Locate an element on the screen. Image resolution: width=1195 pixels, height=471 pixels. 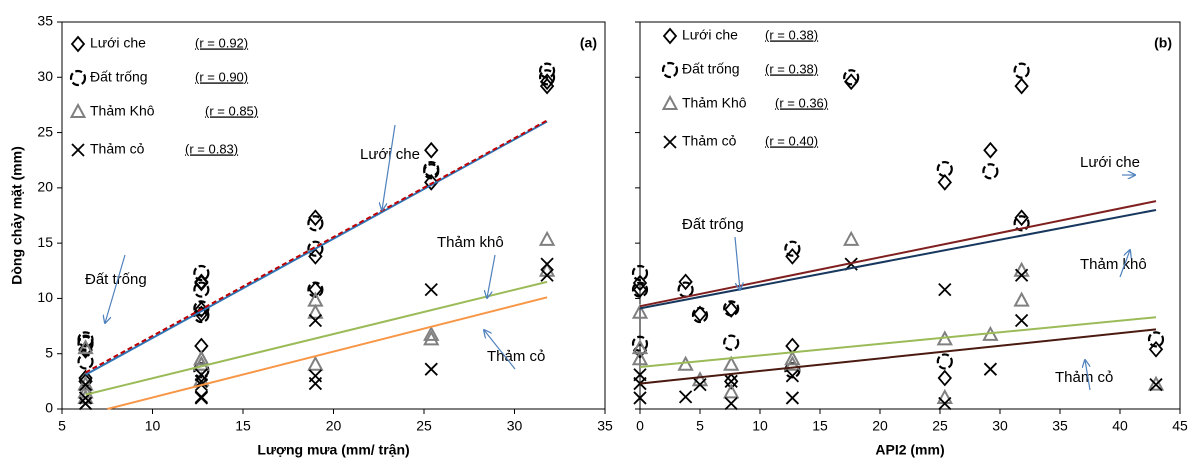
x-tick-label: 25 is located at coordinates (424, 426).